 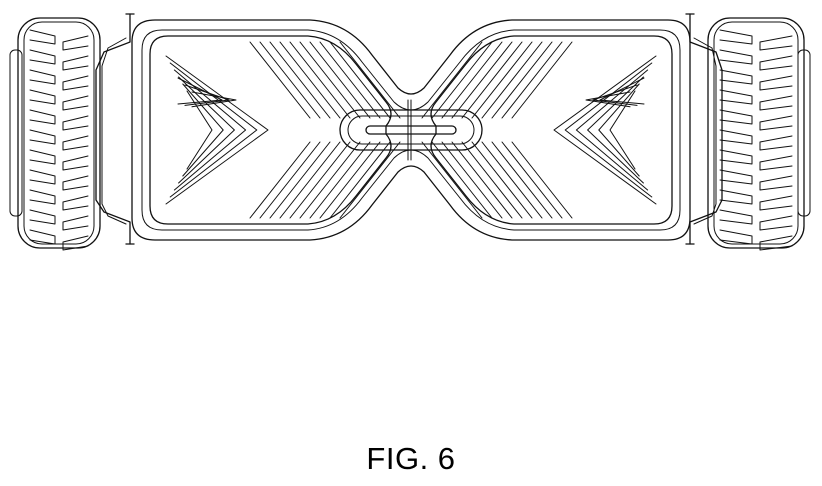 I want to click on right-wheel, so click(x=759, y=134).